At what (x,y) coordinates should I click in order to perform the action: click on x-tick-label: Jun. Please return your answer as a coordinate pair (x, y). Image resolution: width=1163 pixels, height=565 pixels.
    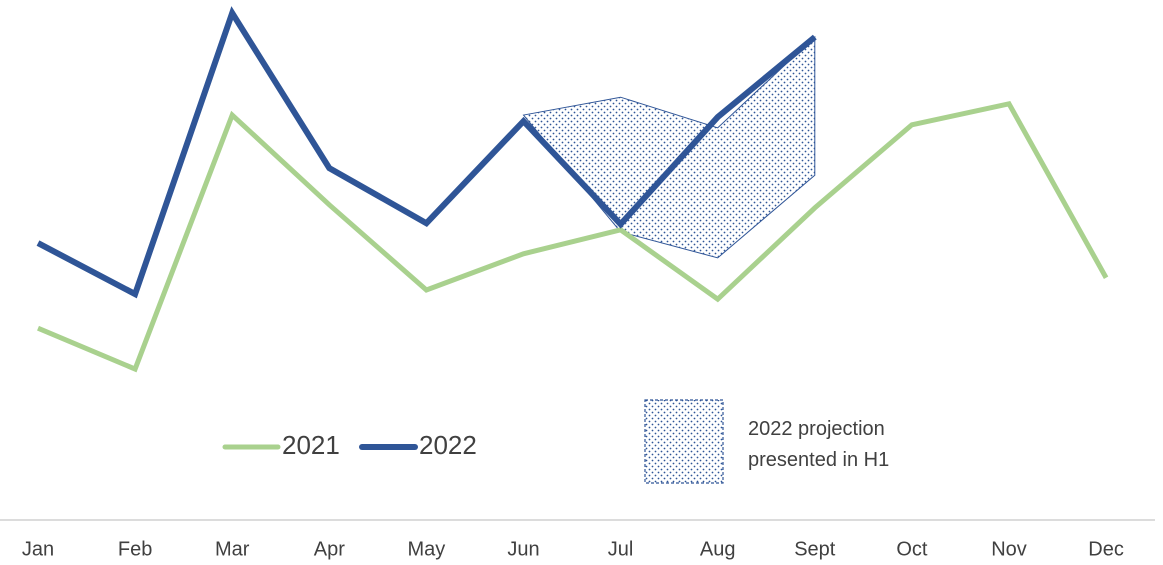
    Looking at the image, I should click on (523, 549).